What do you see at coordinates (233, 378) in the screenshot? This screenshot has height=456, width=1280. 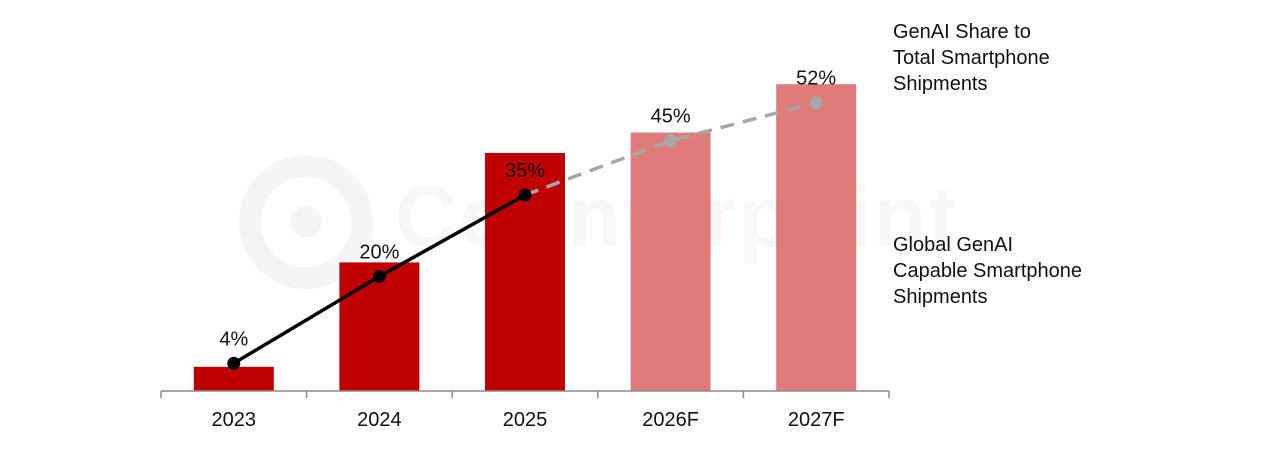 I see `bar-2023` at bounding box center [233, 378].